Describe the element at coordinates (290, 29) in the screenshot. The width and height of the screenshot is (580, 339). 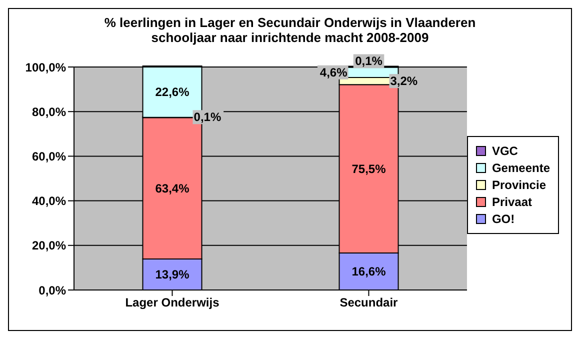
I see `chart-title: % leerlingen in Lager en Secundair Onderwijs in Vlaanderen schooljaar naar inrichtende macht 2008-2009` at that location.